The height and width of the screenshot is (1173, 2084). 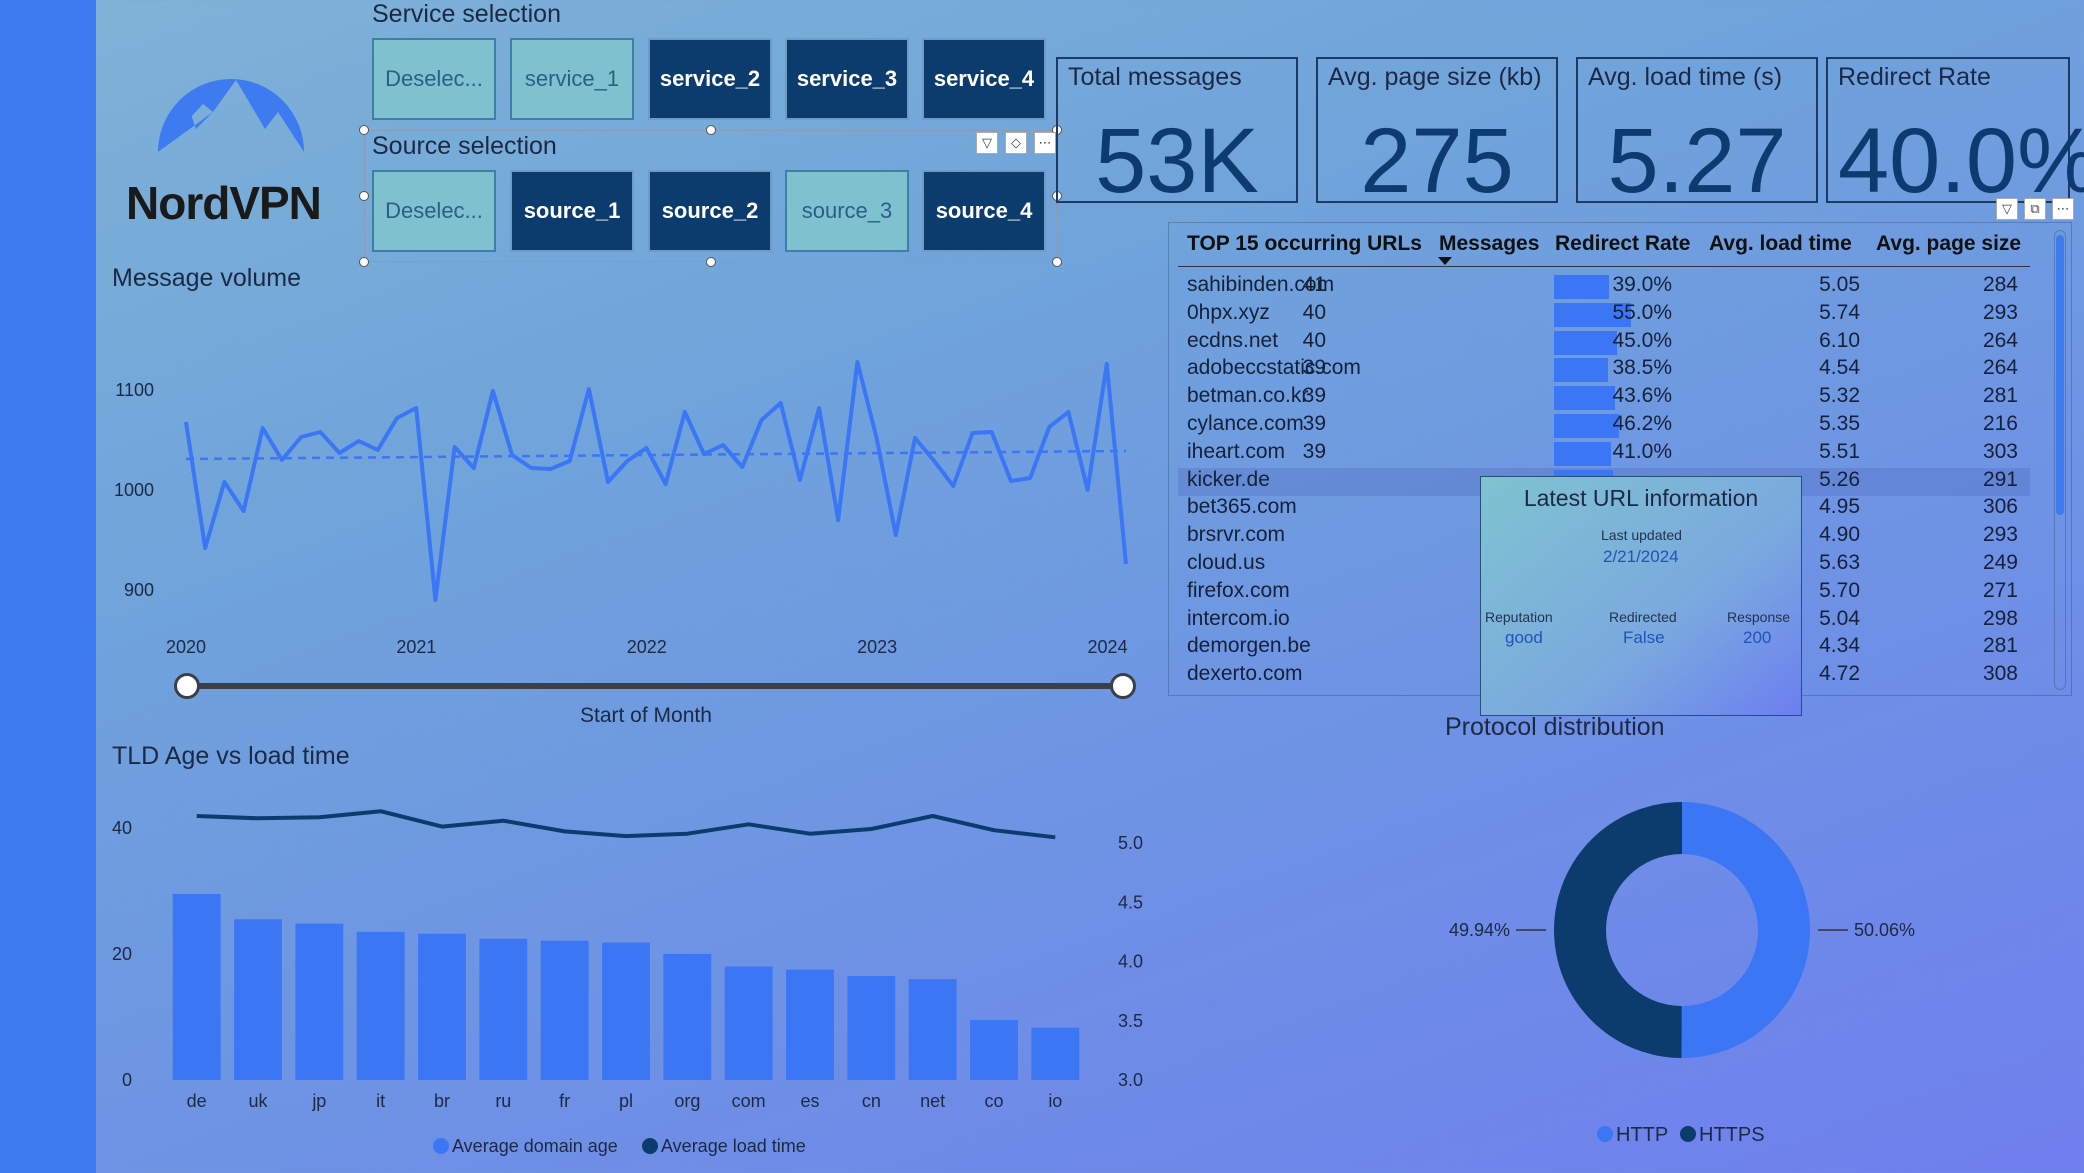 I want to click on legend-marker-load-time, so click(x=650, y=1146).